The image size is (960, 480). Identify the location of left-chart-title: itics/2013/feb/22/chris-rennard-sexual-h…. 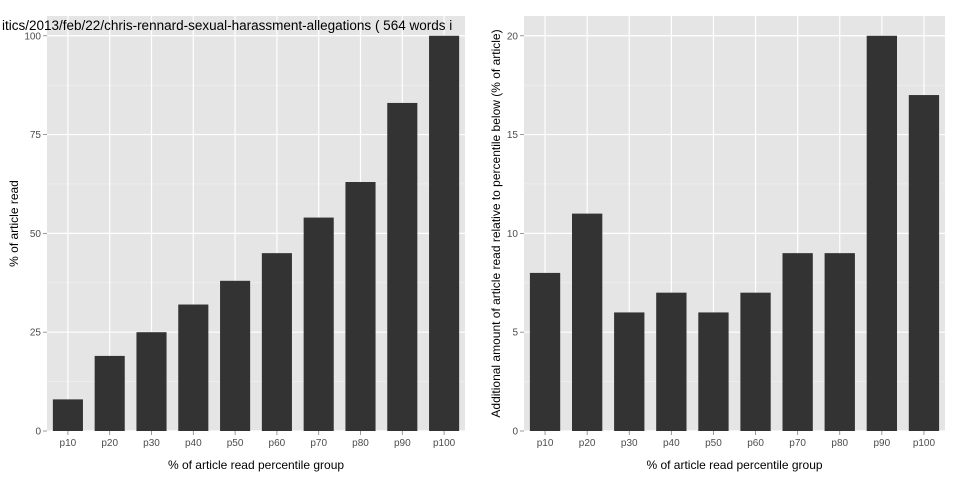
(227, 25).